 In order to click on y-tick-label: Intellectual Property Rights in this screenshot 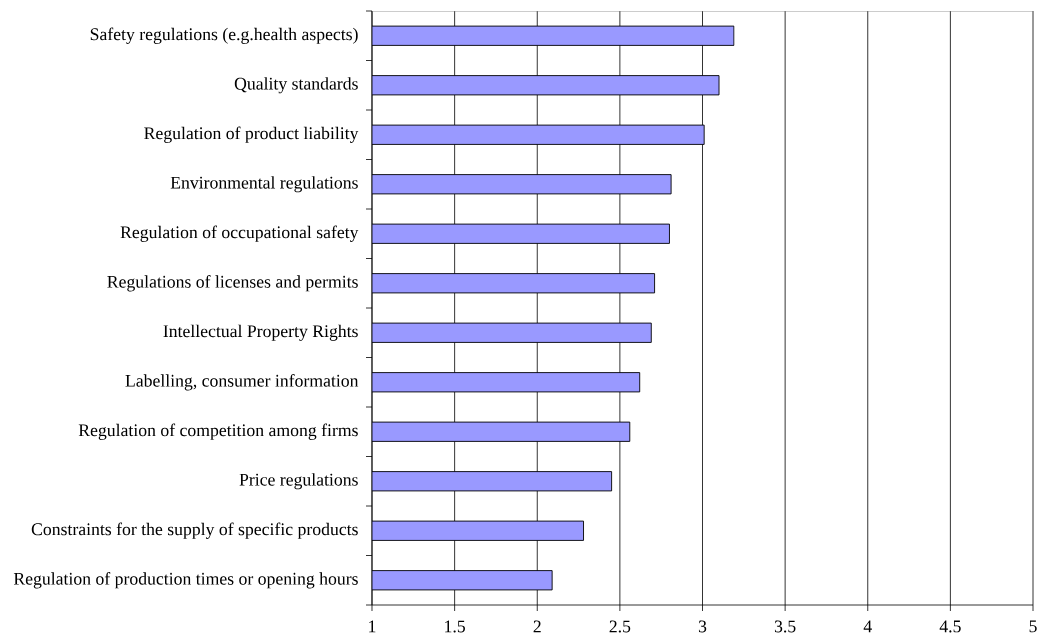, I will do `click(260, 332)`.